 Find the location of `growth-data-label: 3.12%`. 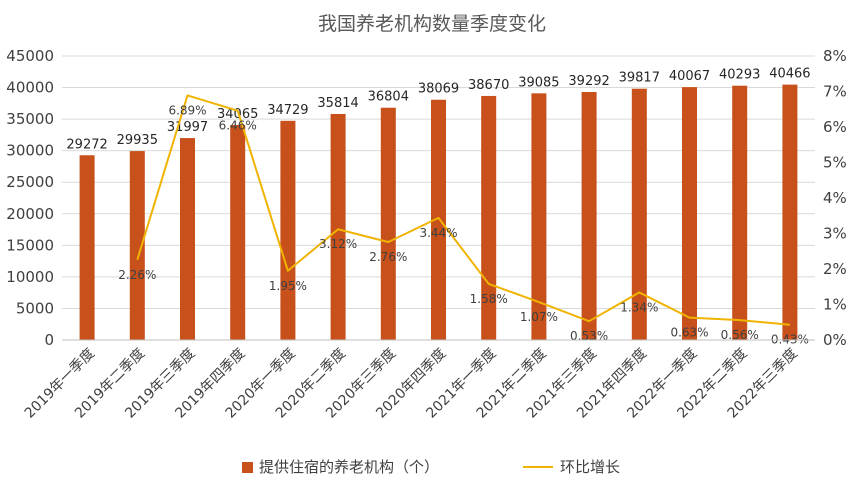

growth-data-label: 3.12% is located at coordinates (338, 244).